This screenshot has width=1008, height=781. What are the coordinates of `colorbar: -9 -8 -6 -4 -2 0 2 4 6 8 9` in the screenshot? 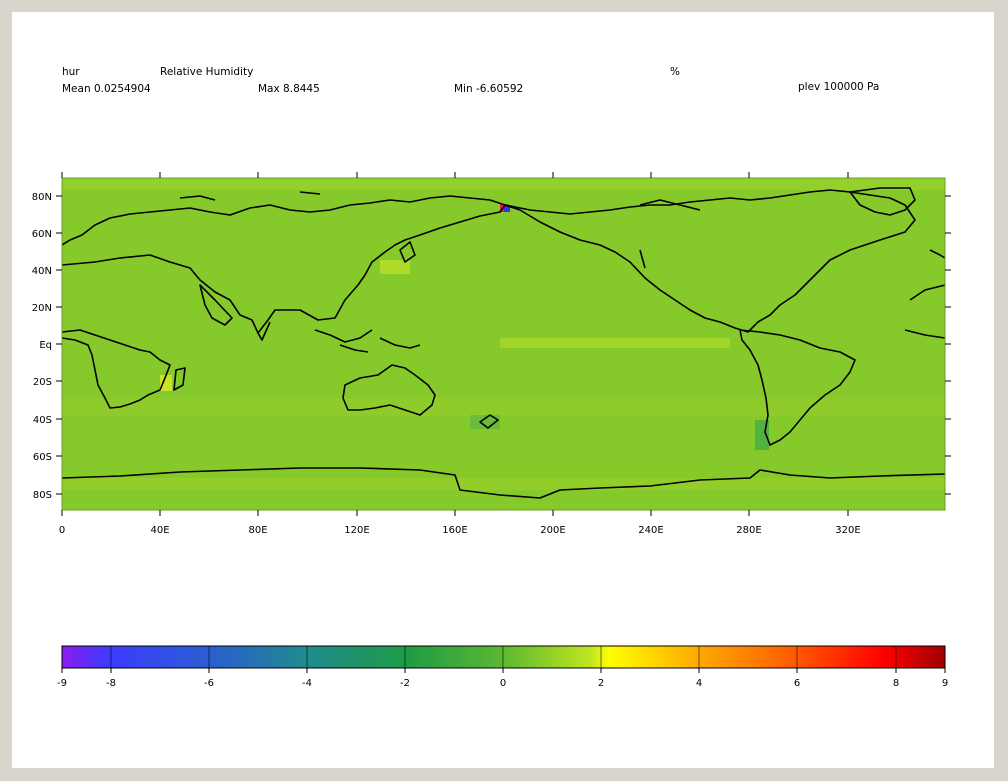 It's located at (502, 667).